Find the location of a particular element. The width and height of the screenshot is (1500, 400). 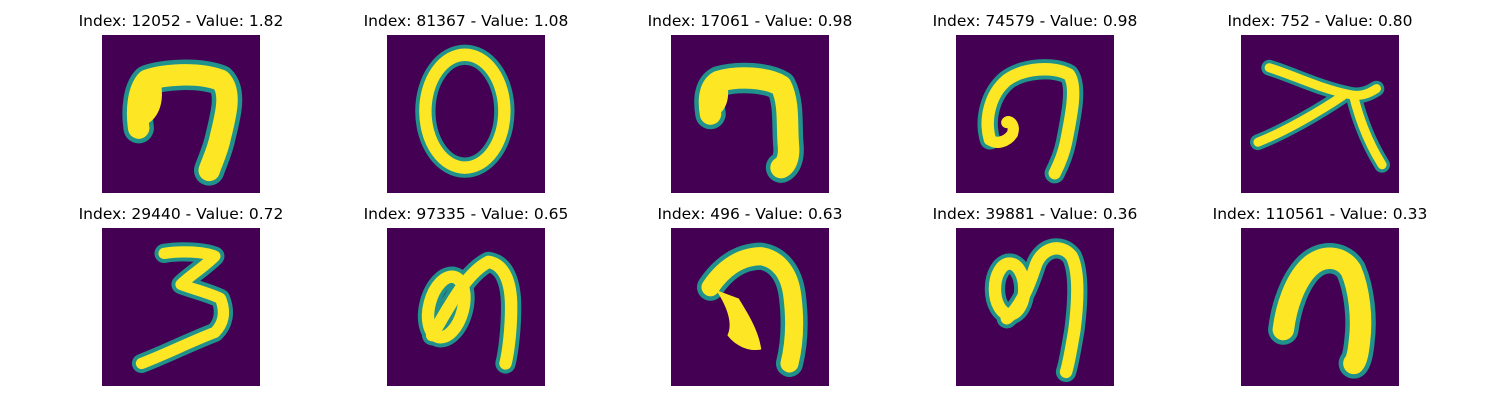

panel-title: Index: 39881 - Value: 0.36 is located at coordinates (1035, 214).